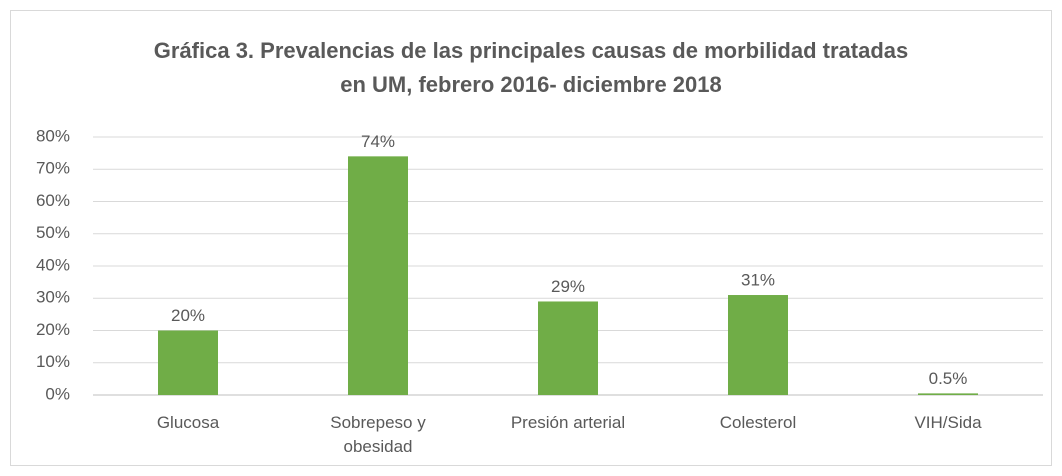  Describe the element at coordinates (53, 168) in the screenshot. I see `y-tick-label: 70%` at that location.